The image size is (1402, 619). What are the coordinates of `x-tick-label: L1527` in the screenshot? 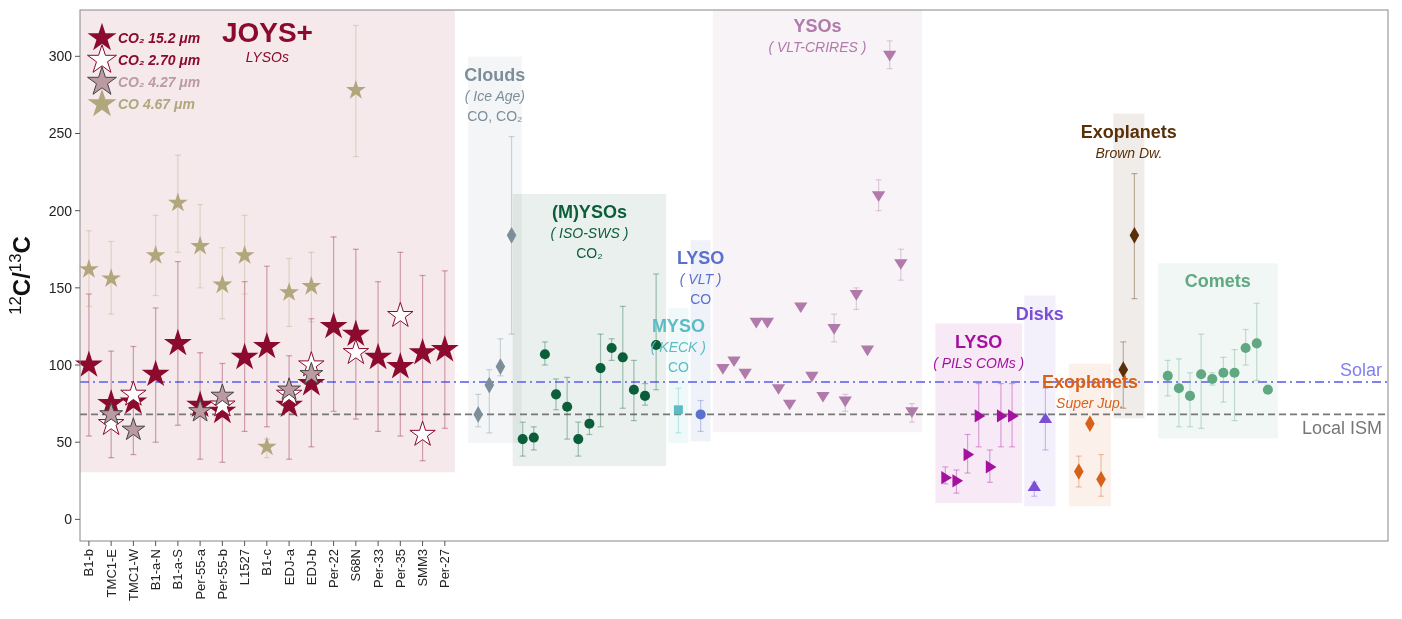 It's located at (245, 567).